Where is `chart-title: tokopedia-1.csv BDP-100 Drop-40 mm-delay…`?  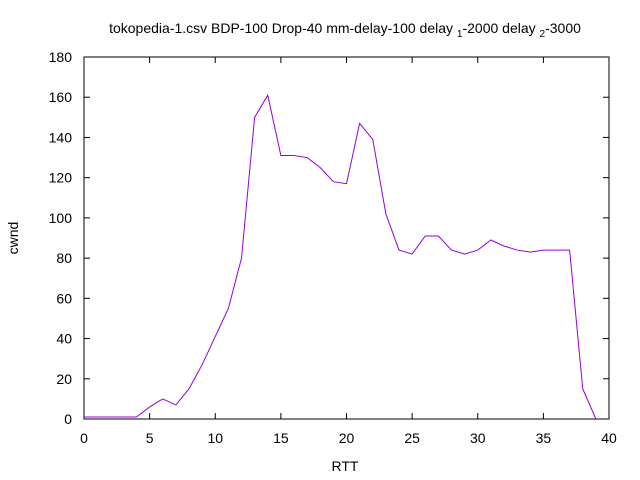 chart-title: tokopedia-1.csv BDP-100 Drop-40 mm-delay… is located at coordinates (345, 30).